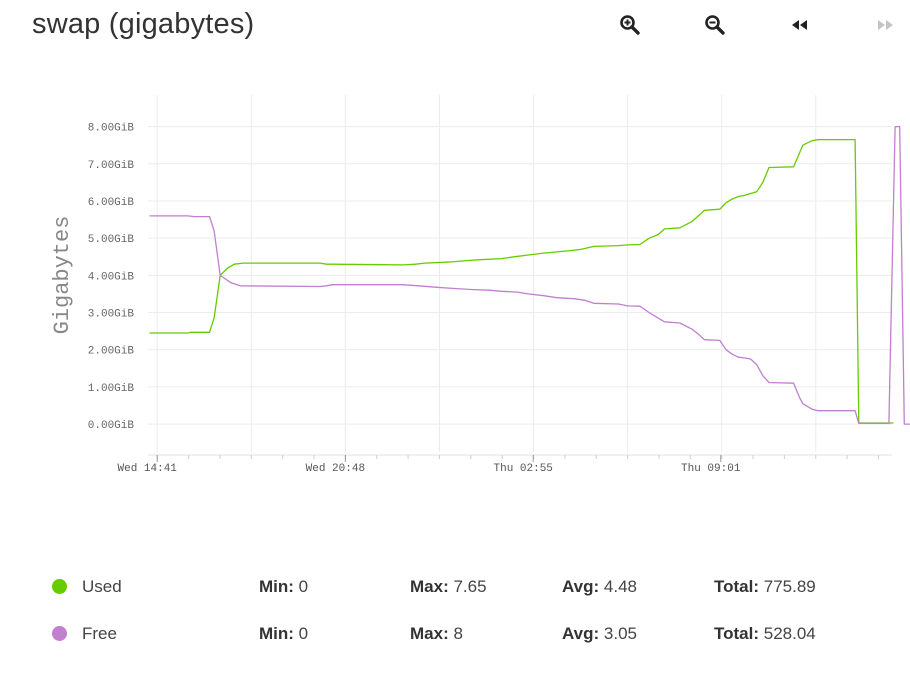  I want to click on pan-forward-button, so click(885, 25).